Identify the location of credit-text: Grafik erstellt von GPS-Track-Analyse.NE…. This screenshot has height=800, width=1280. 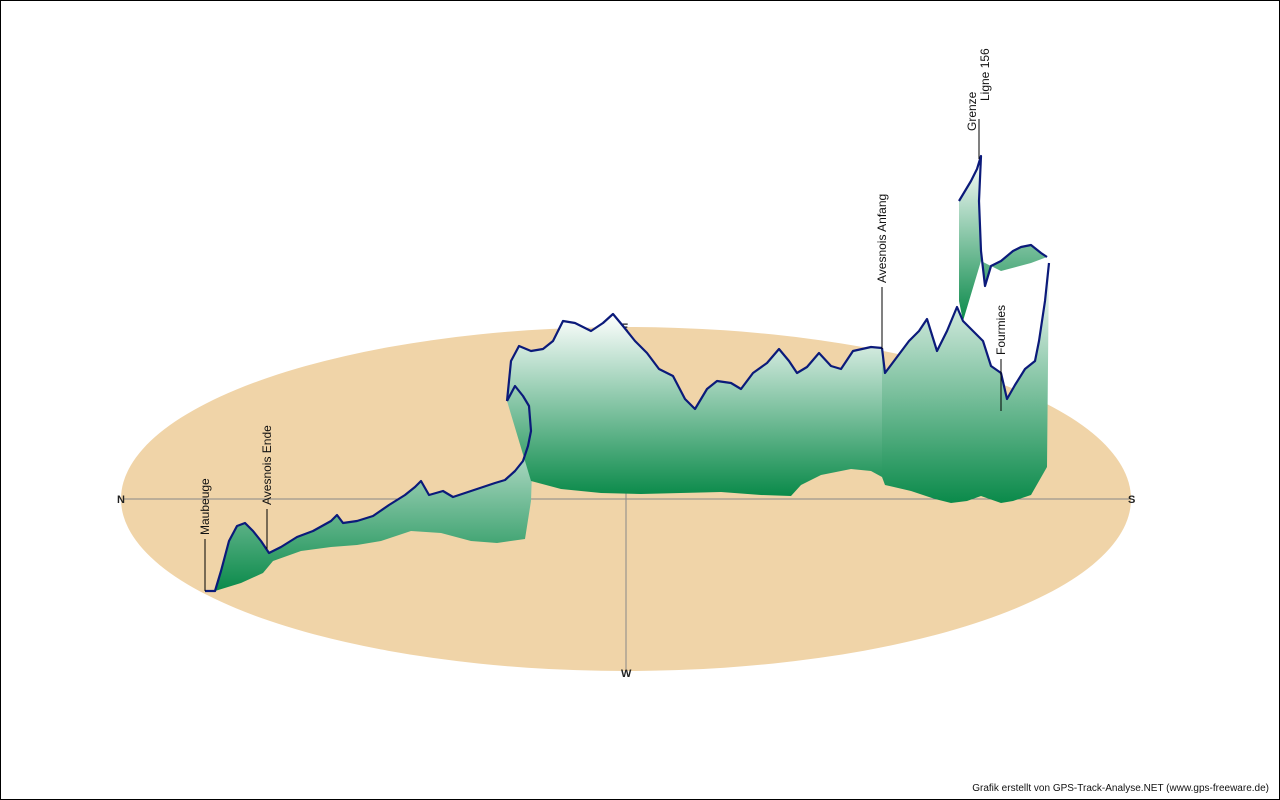
(1120, 788).